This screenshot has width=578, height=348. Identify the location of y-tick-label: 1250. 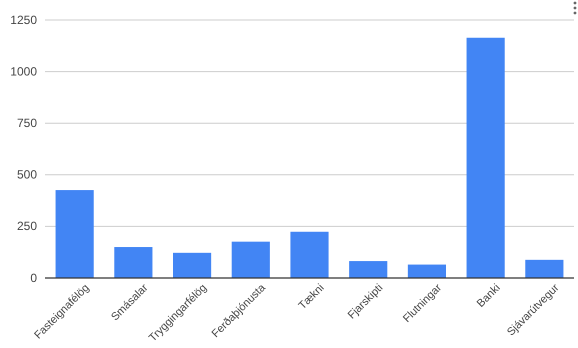
(24, 19).